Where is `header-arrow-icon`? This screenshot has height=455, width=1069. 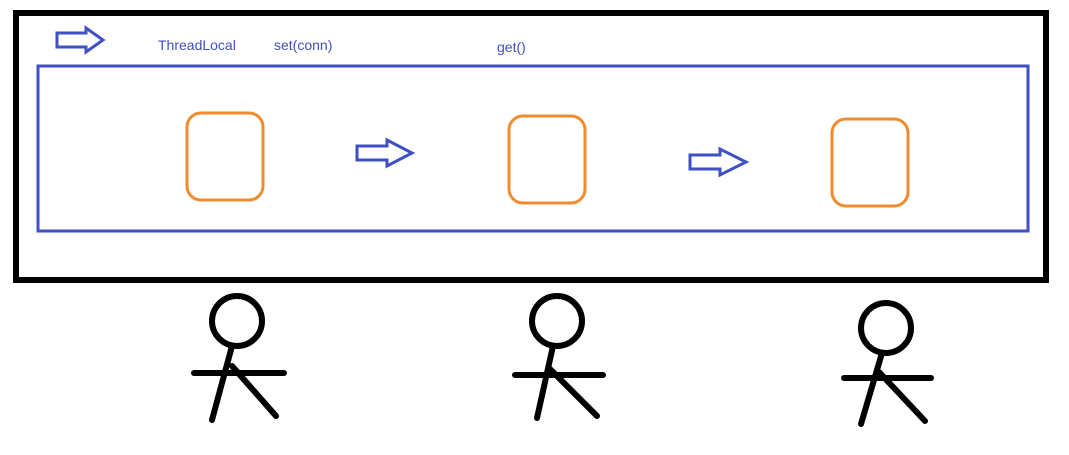
header-arrow-icon is located at coordinates (80, 40).